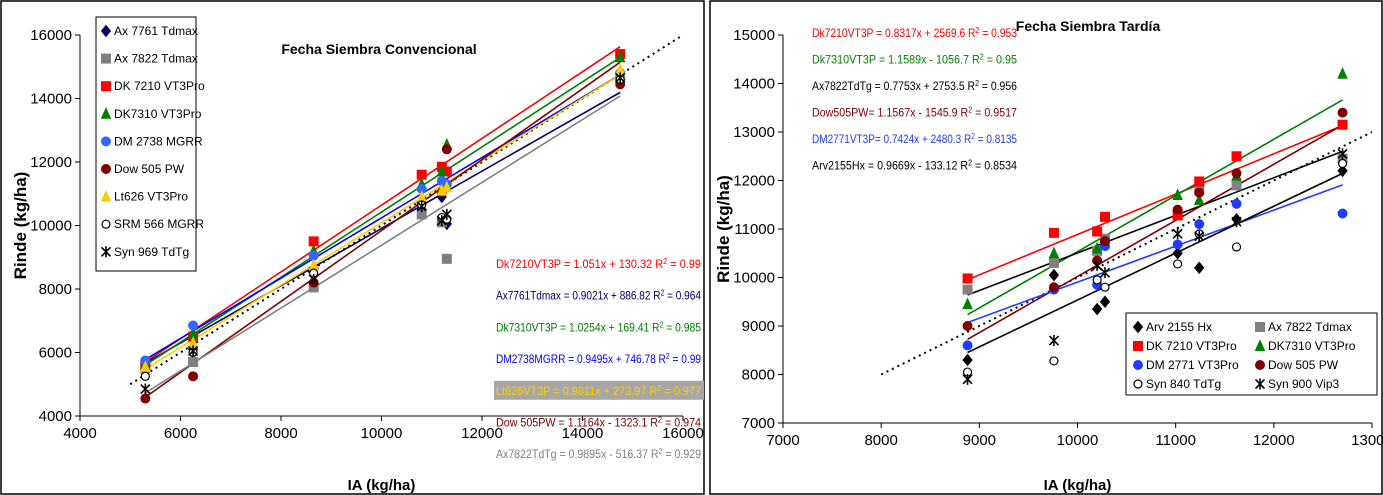  Describe the element at coordinates (914, 139) in the screenshot. I see `equation-text: DM2771VT3P= 0.7424x + 2480.3 R2 = 0.8135` at that location.